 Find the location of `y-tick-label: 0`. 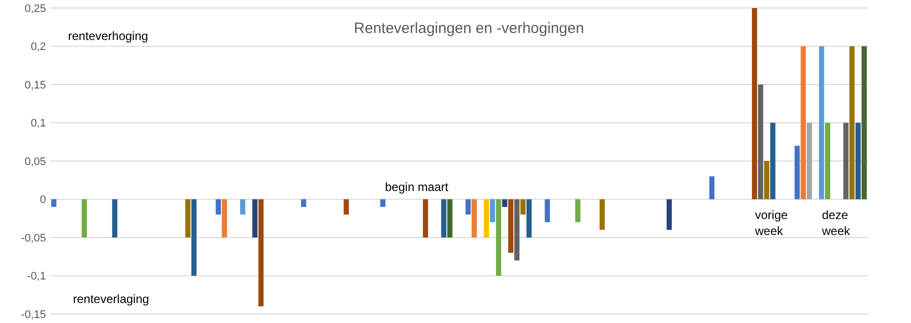

y-tick-label: 0 is located at coordinates (43, 200).